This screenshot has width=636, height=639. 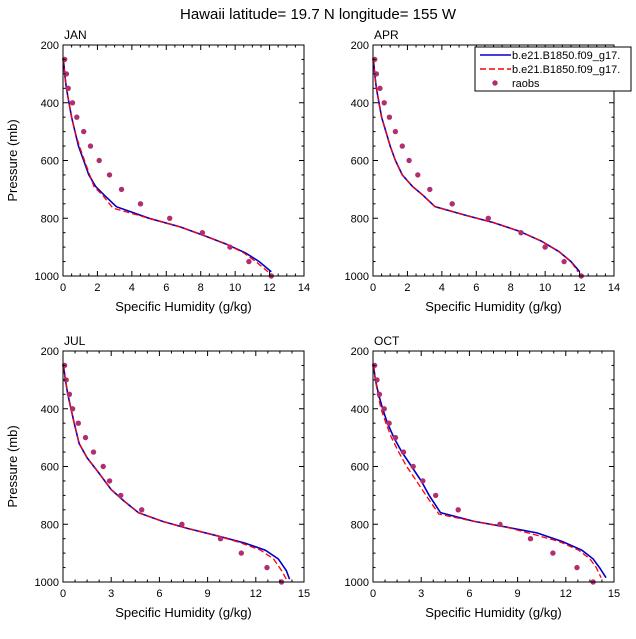 I want to click on panel-label: JUL, so click(x=75, y=341).